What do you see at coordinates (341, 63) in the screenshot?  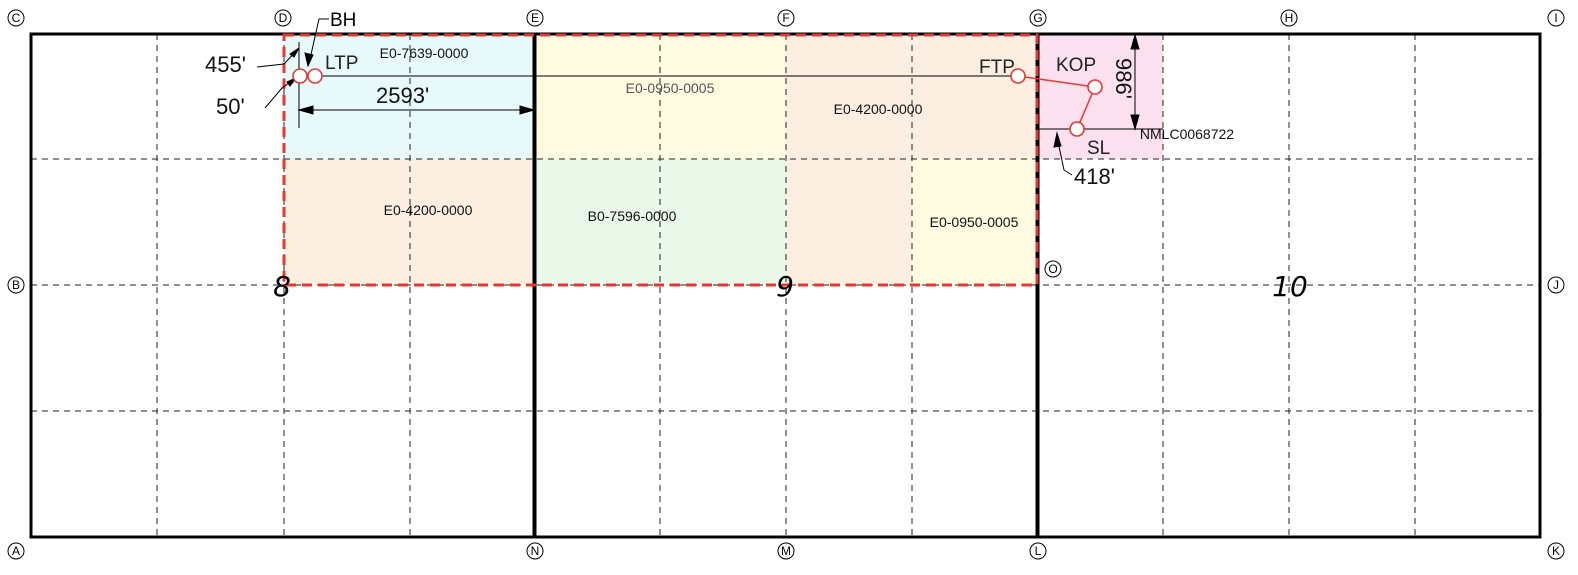 I see `ltp-label: LTP` at bounding box center [341, 63].